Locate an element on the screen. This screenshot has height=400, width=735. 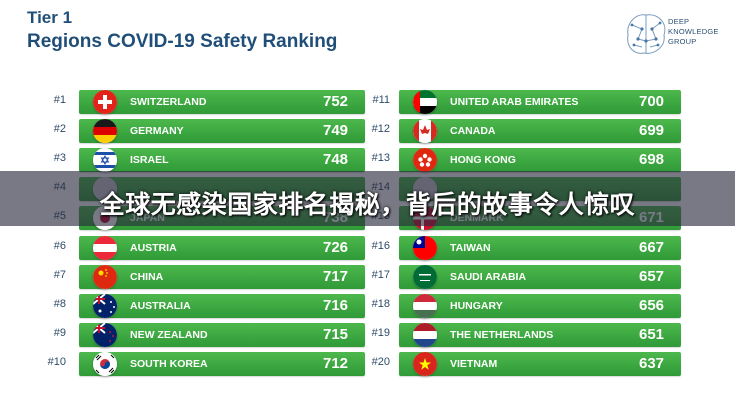
score-value: 656 is located at coordinates (652, 305).